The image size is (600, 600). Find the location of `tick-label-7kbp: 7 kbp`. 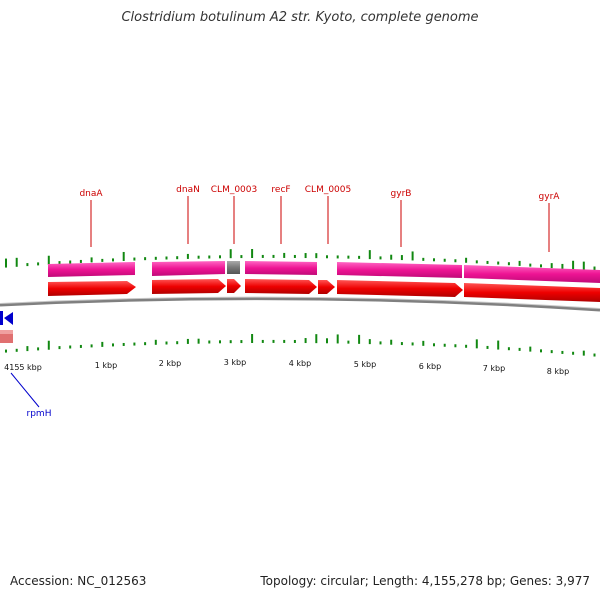

tick-label-7kbp: 7 kbp is located at coordinates (494, 368).